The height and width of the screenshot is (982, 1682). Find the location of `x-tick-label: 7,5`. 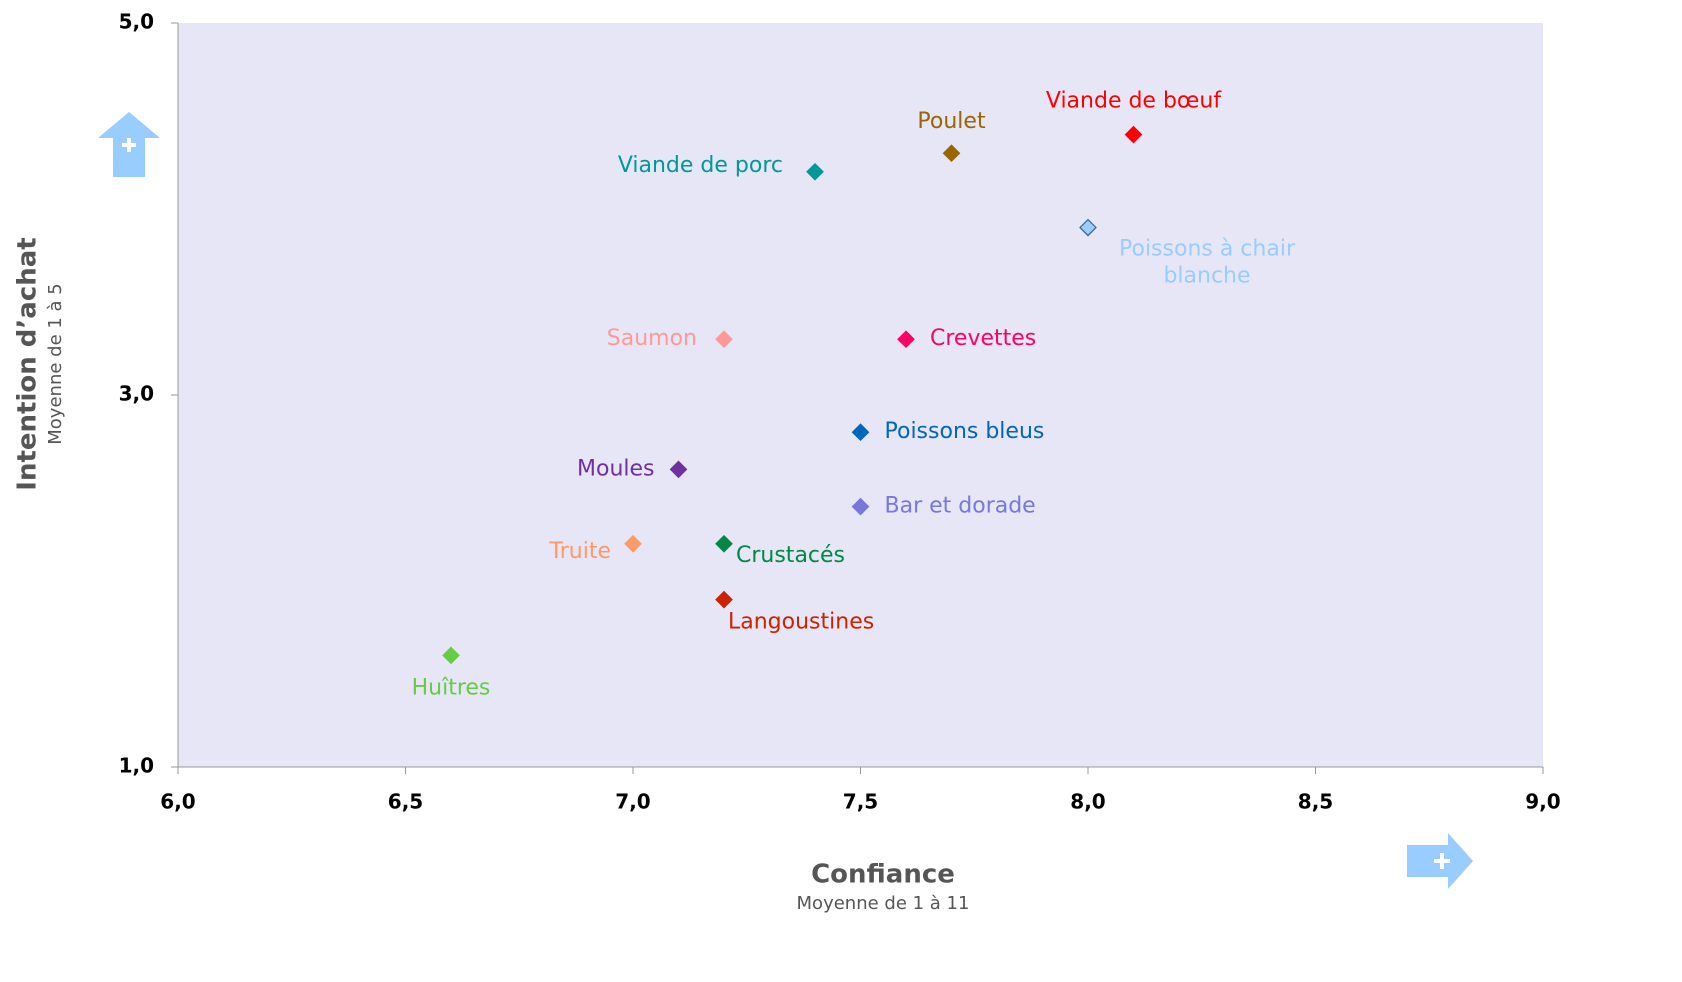

x-tick-label: 7,5 is located at coordinates (860, 802).